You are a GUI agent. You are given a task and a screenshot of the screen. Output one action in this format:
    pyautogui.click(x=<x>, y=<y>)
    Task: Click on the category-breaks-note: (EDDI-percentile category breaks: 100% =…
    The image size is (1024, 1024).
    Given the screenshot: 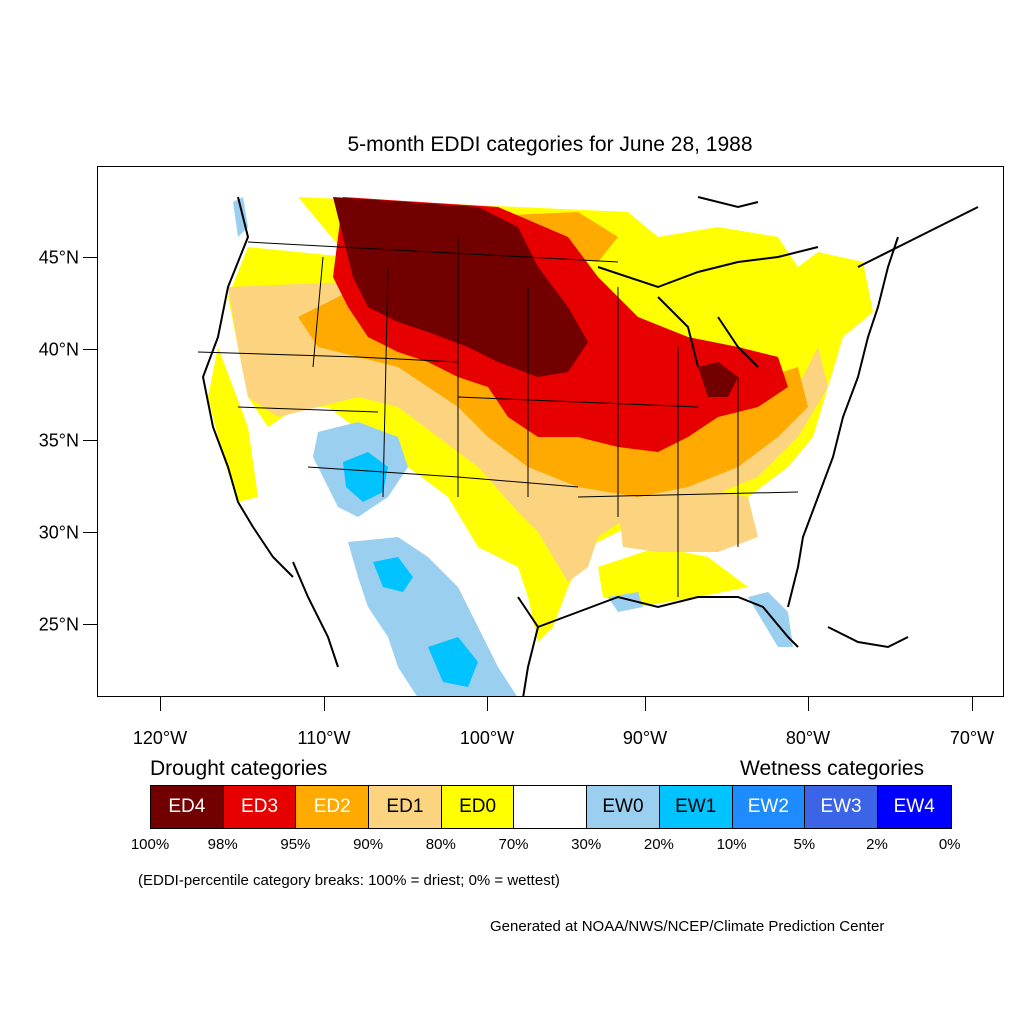 What is the action you would take?
    pyautogui.click(x=349, y=880)
    